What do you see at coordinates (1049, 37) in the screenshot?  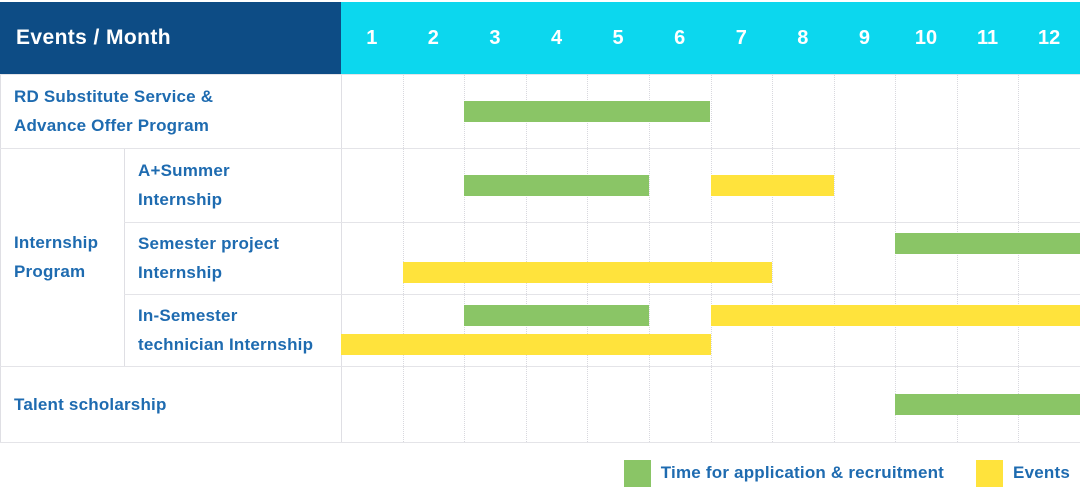 I see `month-header-cell: 12` at bounding box center [1049, 37].